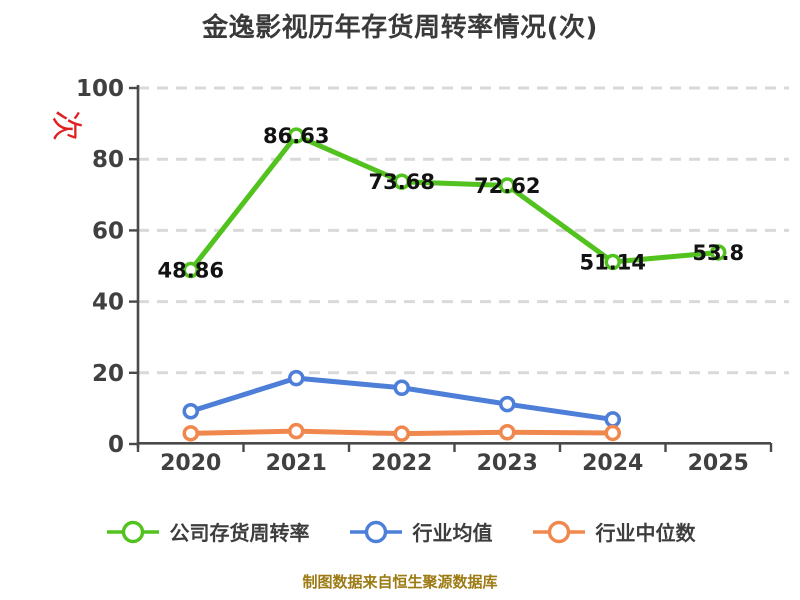  What do you see at coordinates (190, 463) in the screenshot?
I see `x-tick-label: 2020` at bounding box center [190, 463].